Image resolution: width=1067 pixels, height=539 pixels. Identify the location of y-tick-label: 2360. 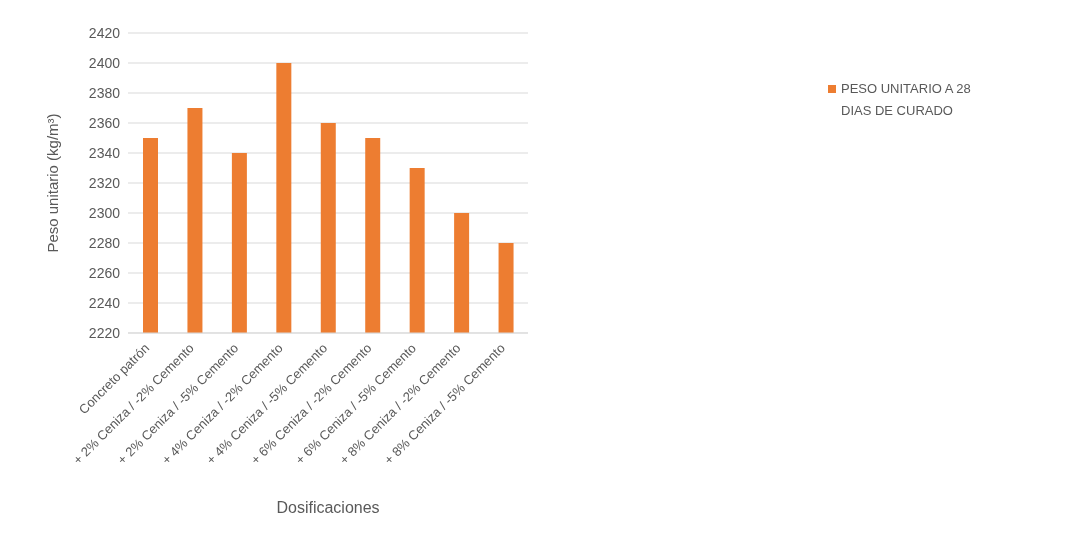
(104, 122).